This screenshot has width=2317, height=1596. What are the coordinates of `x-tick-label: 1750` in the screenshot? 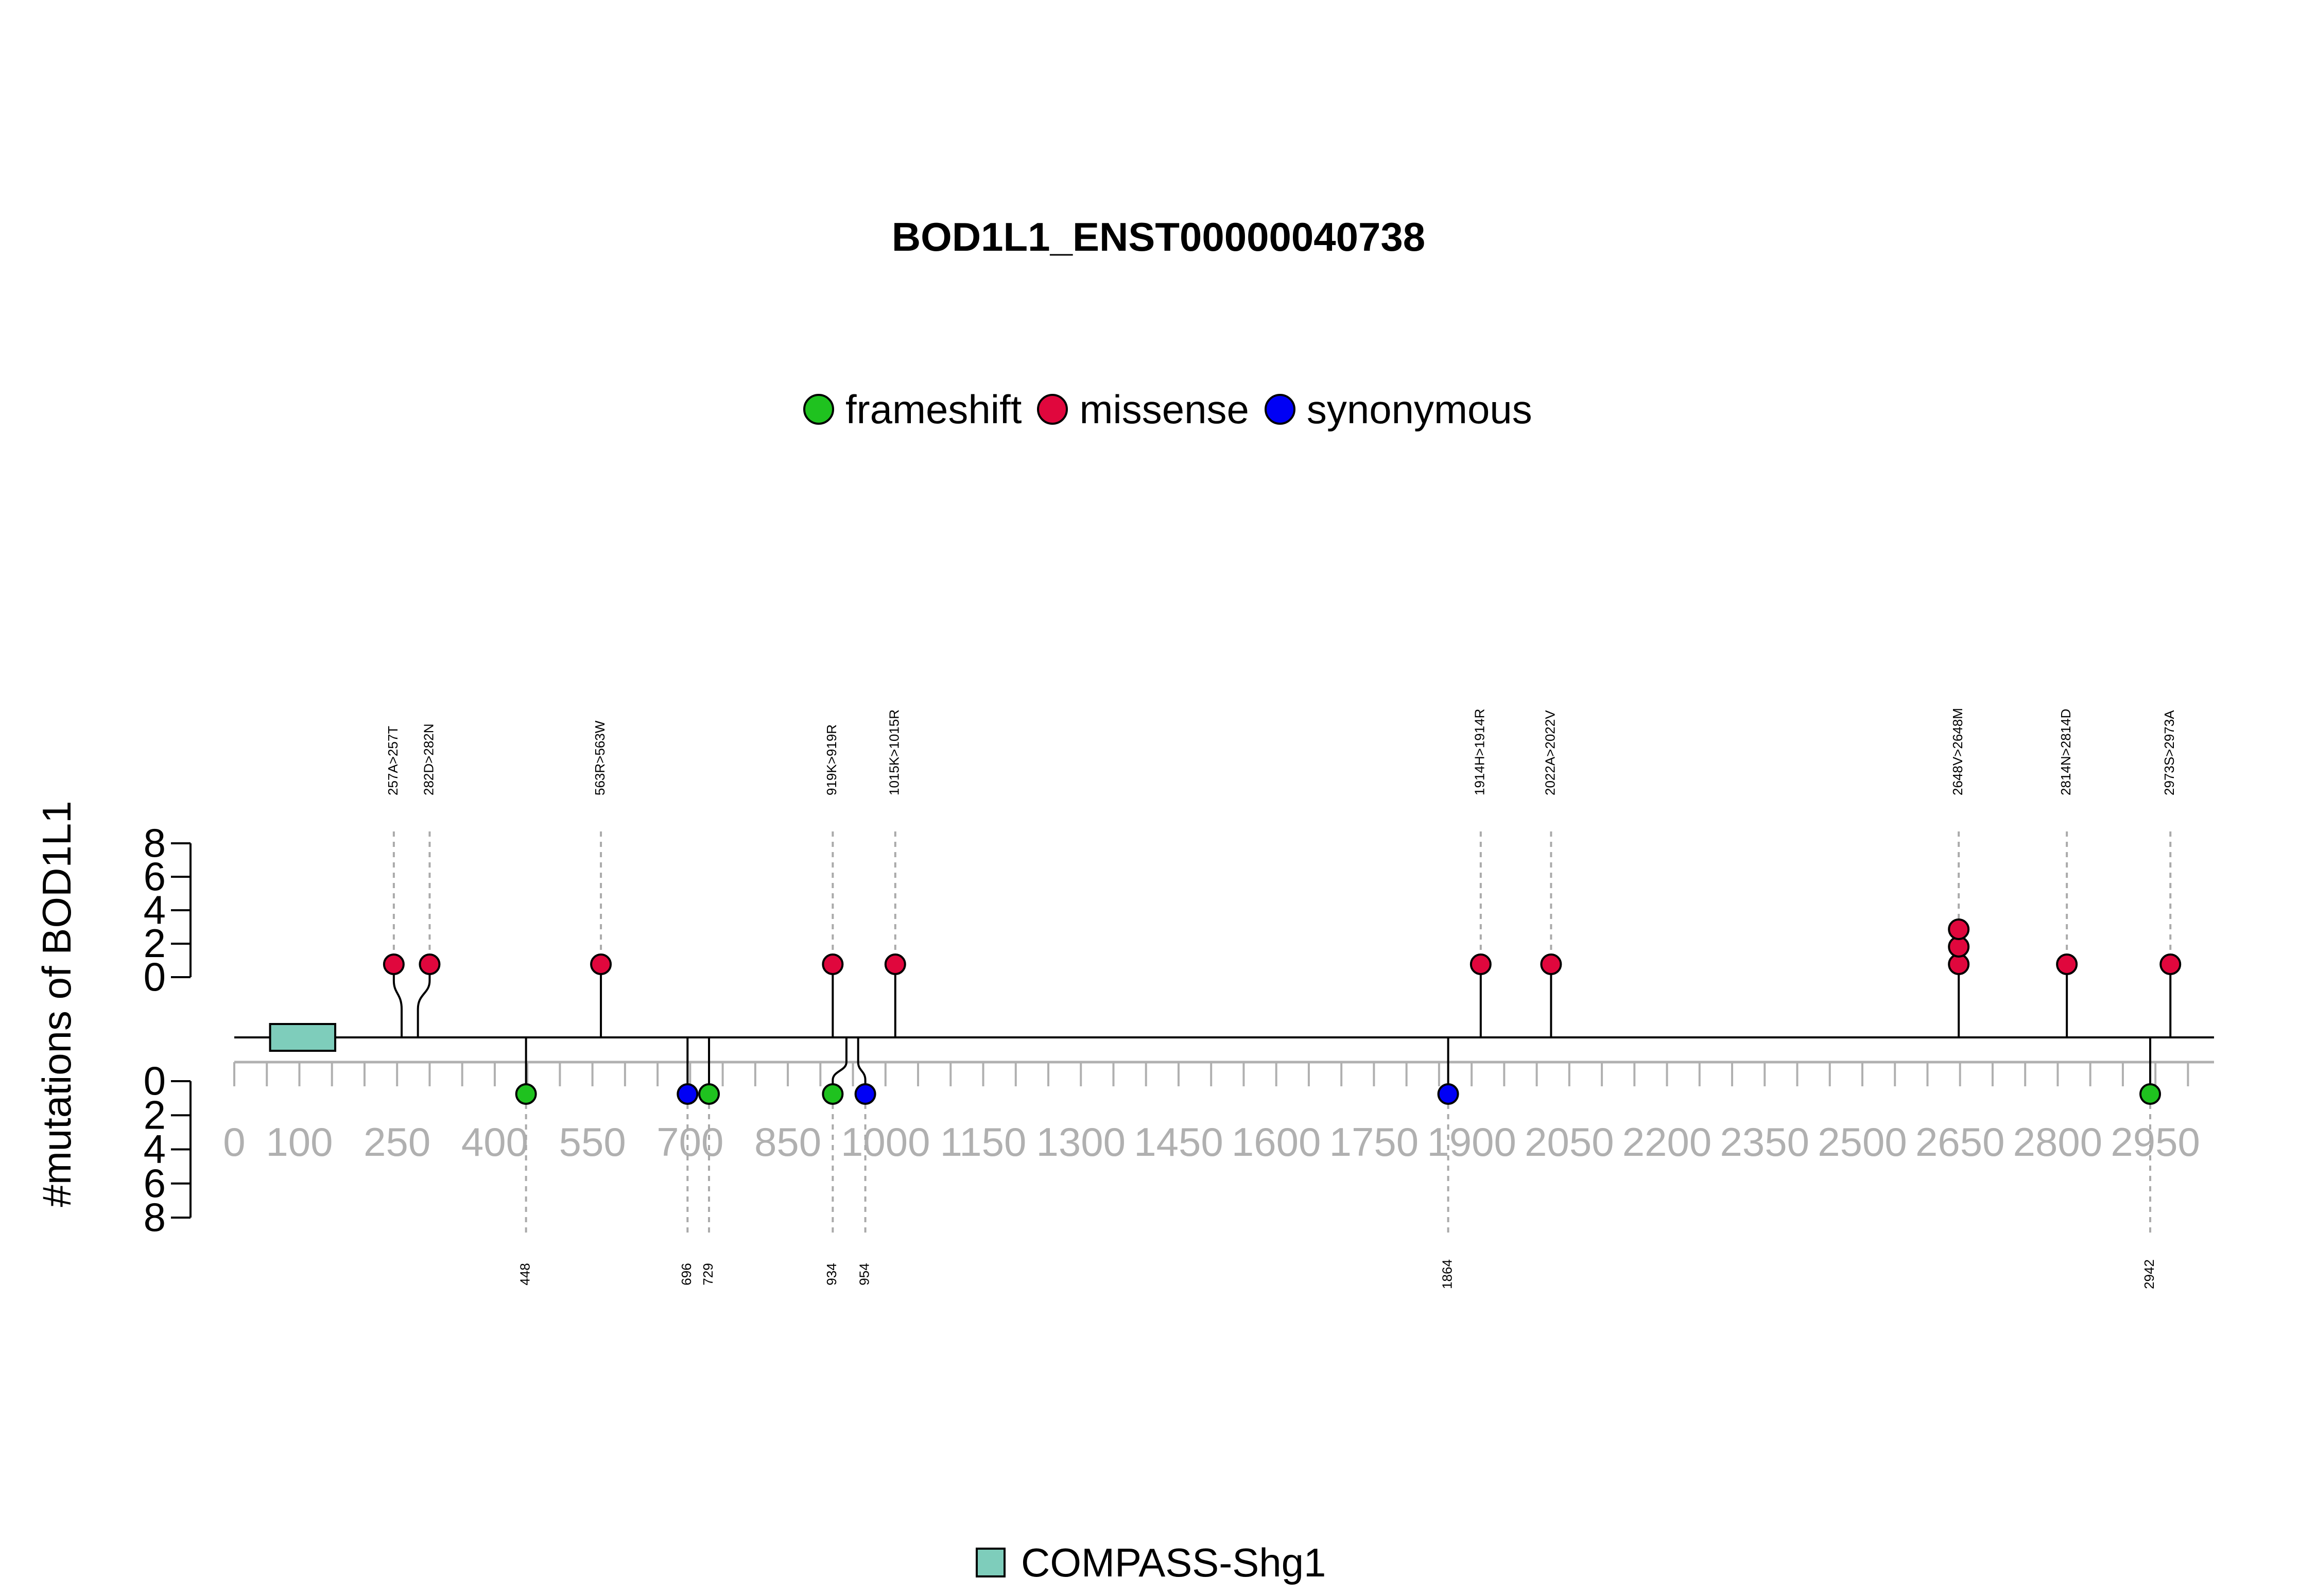 It's located at (1374, 1142).